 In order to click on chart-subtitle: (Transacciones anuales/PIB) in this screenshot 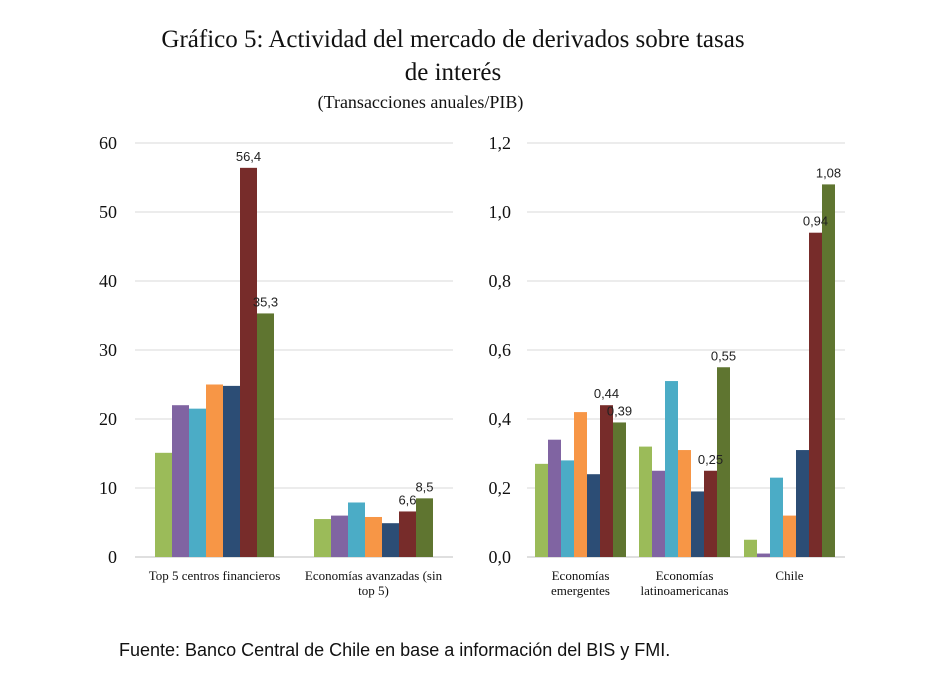, I will do `click(420, 102)`.